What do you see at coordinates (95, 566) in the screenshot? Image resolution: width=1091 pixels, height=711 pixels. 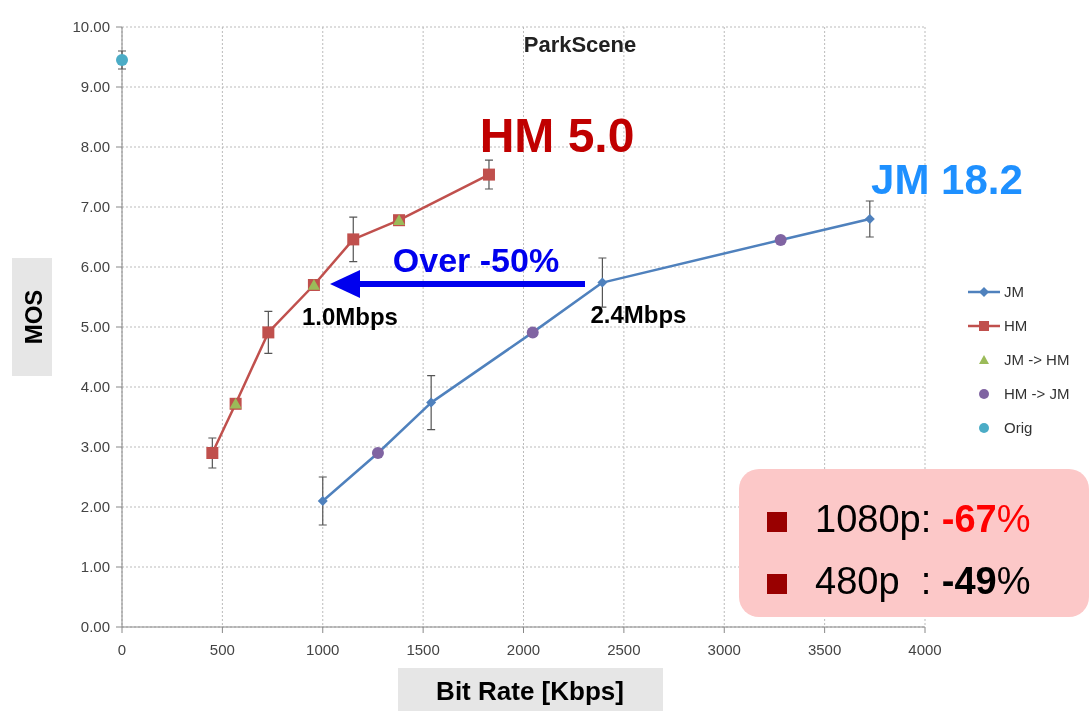 I see `y-tick-label: 1.00` at bounding box center [95, 566].